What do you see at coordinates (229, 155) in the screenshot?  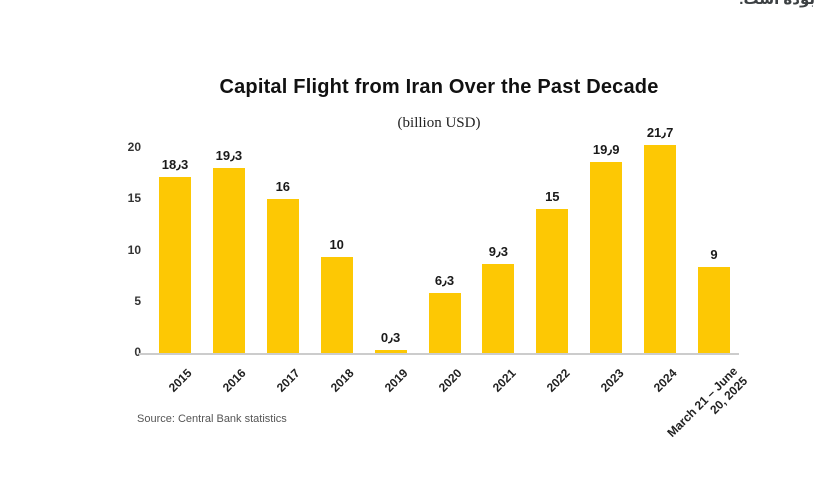 I see `bar-value-label: 19٫3` at bounding box center [229, 155].